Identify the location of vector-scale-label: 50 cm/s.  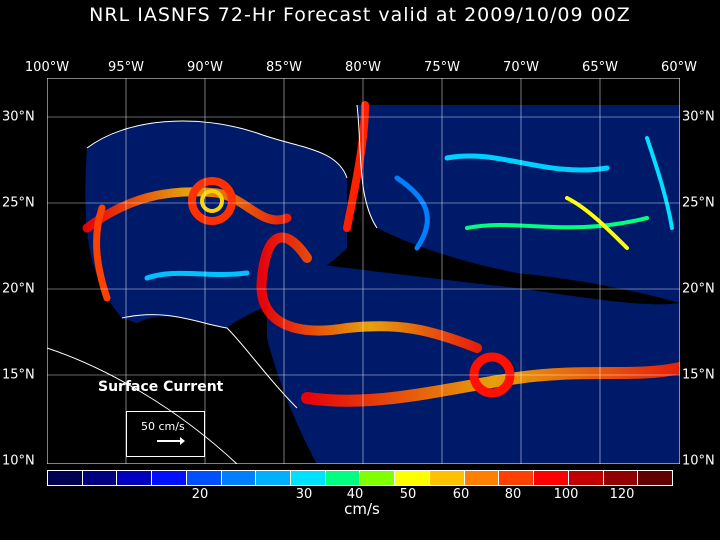
(163, 426).